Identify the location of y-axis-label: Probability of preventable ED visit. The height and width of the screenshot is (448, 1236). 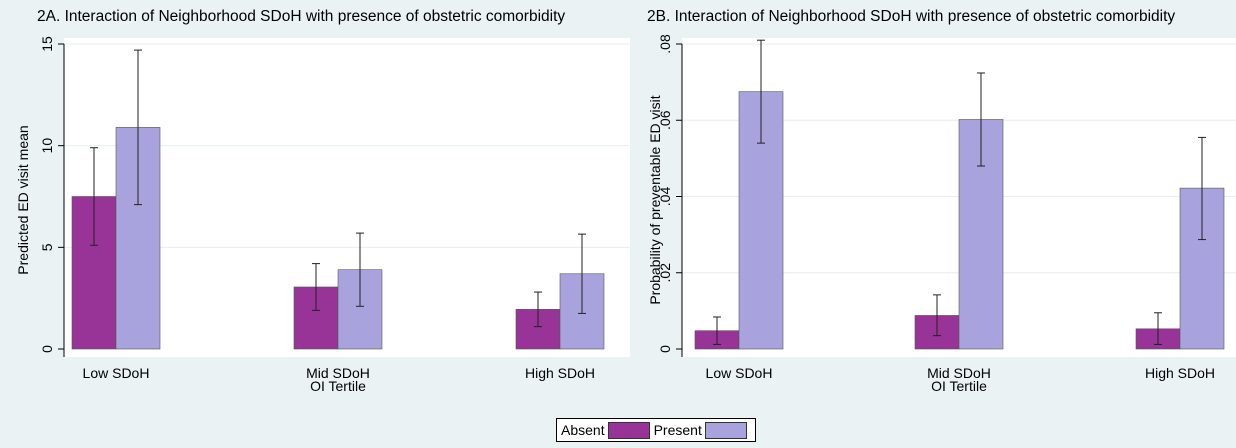
(655, 199).